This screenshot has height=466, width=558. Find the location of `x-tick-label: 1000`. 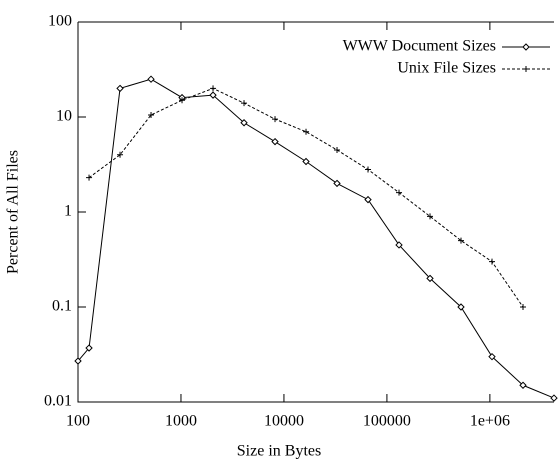

x-tick-label: 1000 is located at coordinates (181, 421).